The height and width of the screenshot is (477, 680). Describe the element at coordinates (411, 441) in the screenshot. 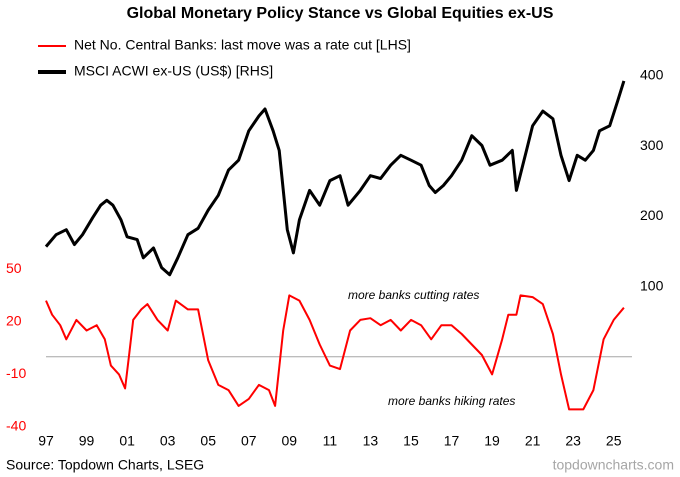

I see `x-tick-label: 15` at that location.